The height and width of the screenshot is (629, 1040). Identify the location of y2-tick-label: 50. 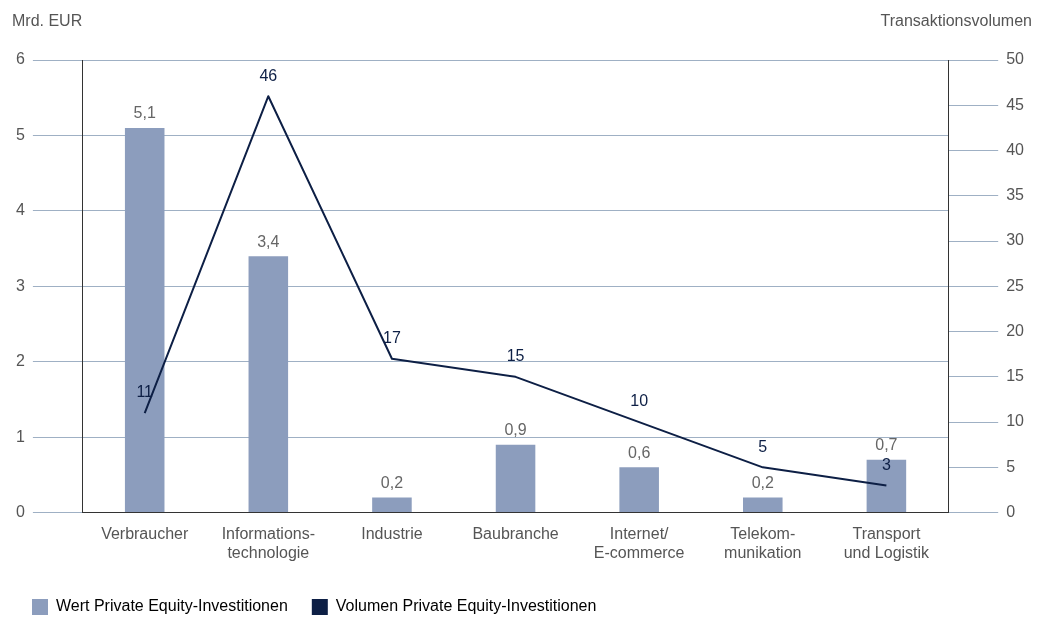
(1015, 59).